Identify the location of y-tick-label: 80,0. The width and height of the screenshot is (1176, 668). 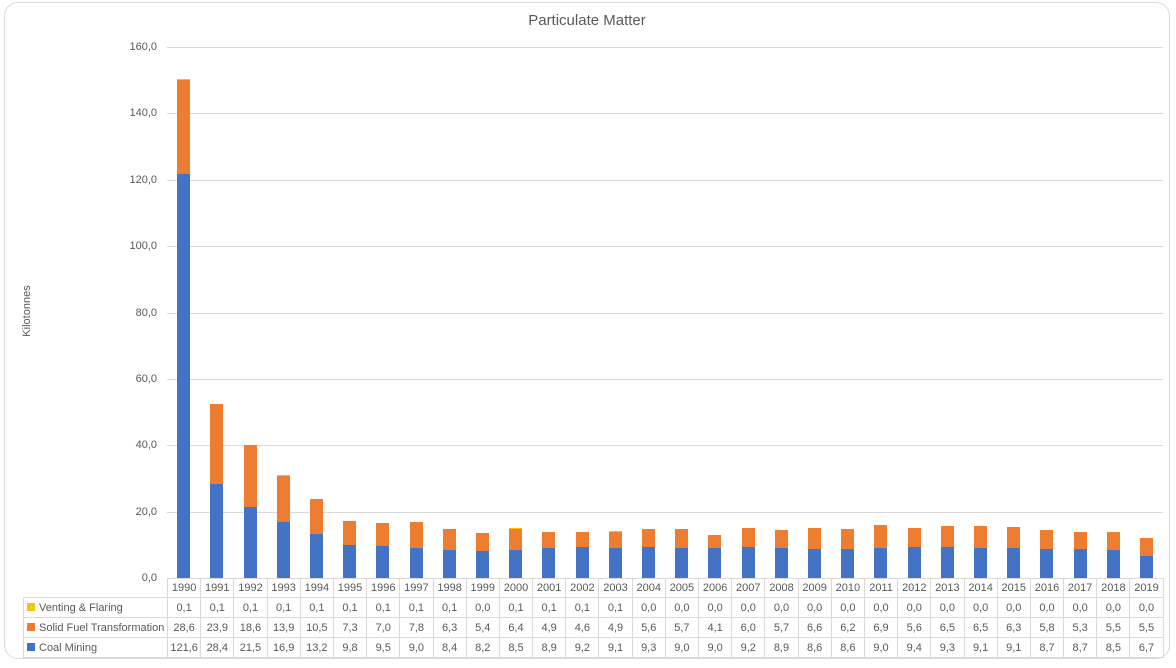
(146, 312).